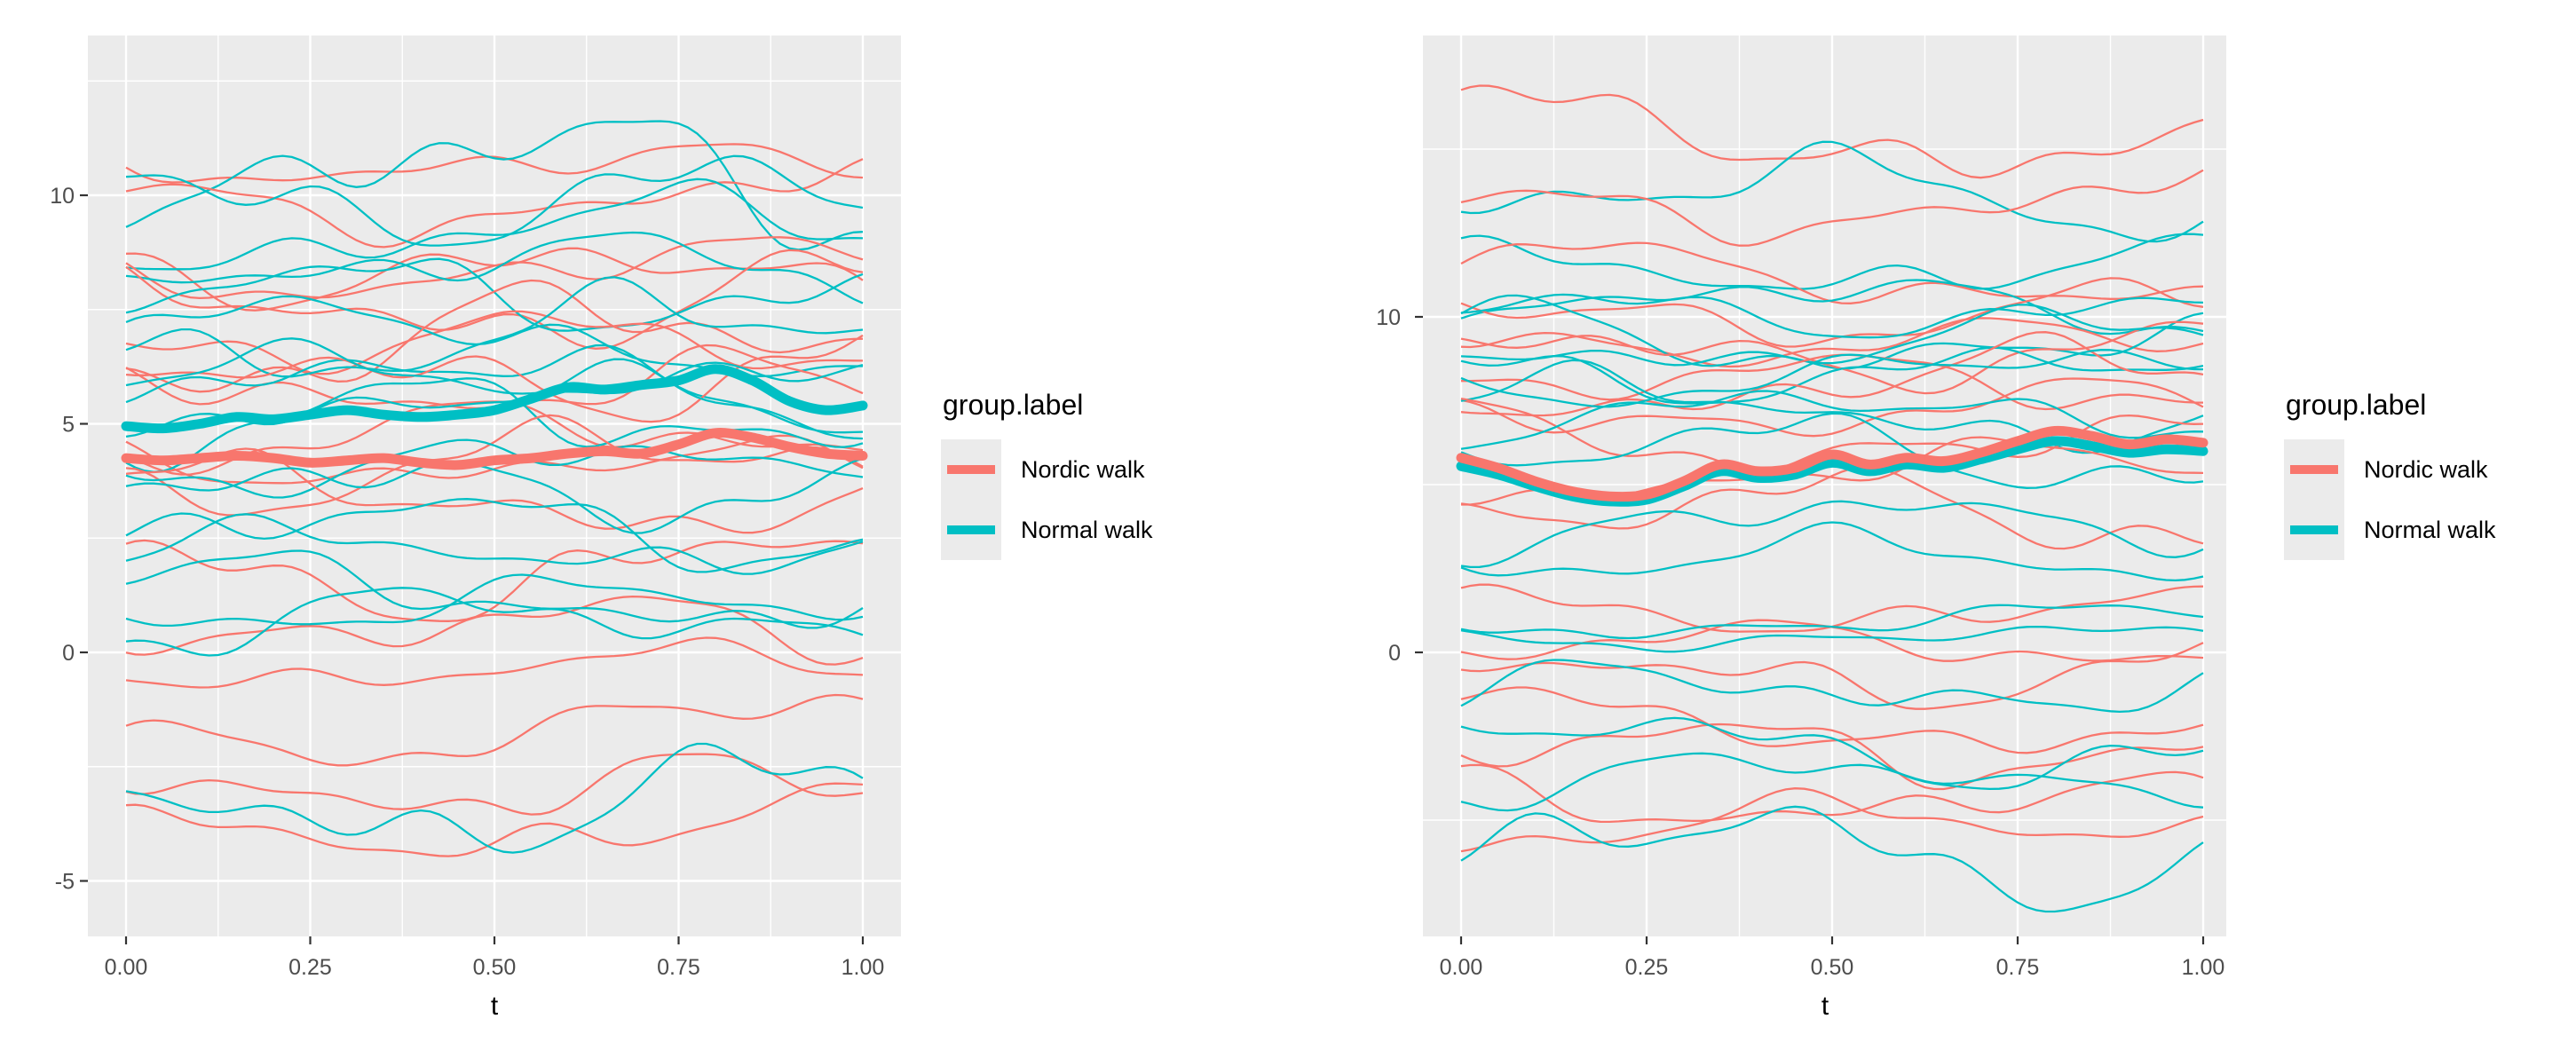 The image size is (2576, 1058). I want to click on y-tick-label: -5, so click(65, 882).